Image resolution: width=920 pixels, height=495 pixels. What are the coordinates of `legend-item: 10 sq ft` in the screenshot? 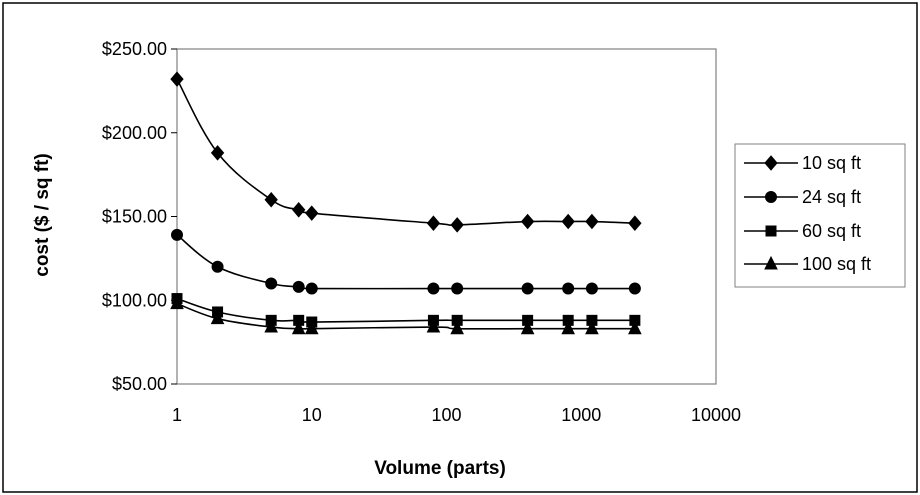 It's located at (802, 163).